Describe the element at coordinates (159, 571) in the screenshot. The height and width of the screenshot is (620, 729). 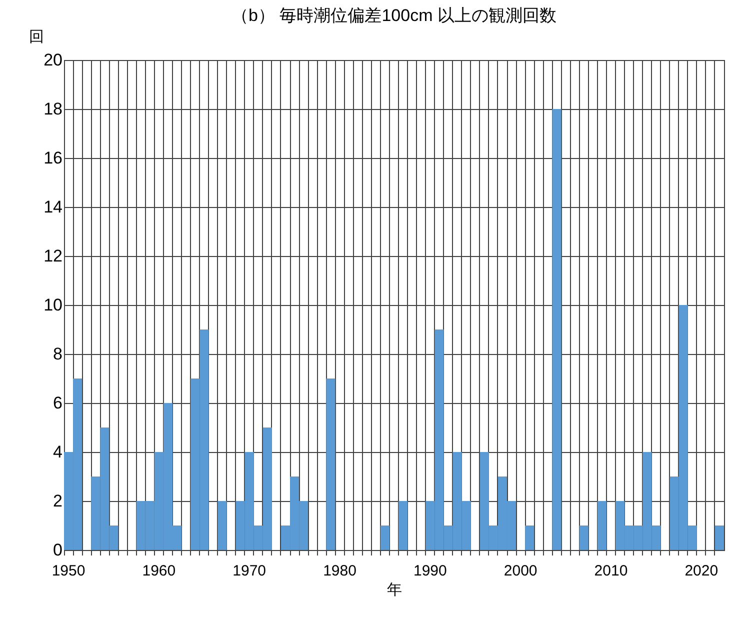
I see `x-tick-label: 1960` at that location.